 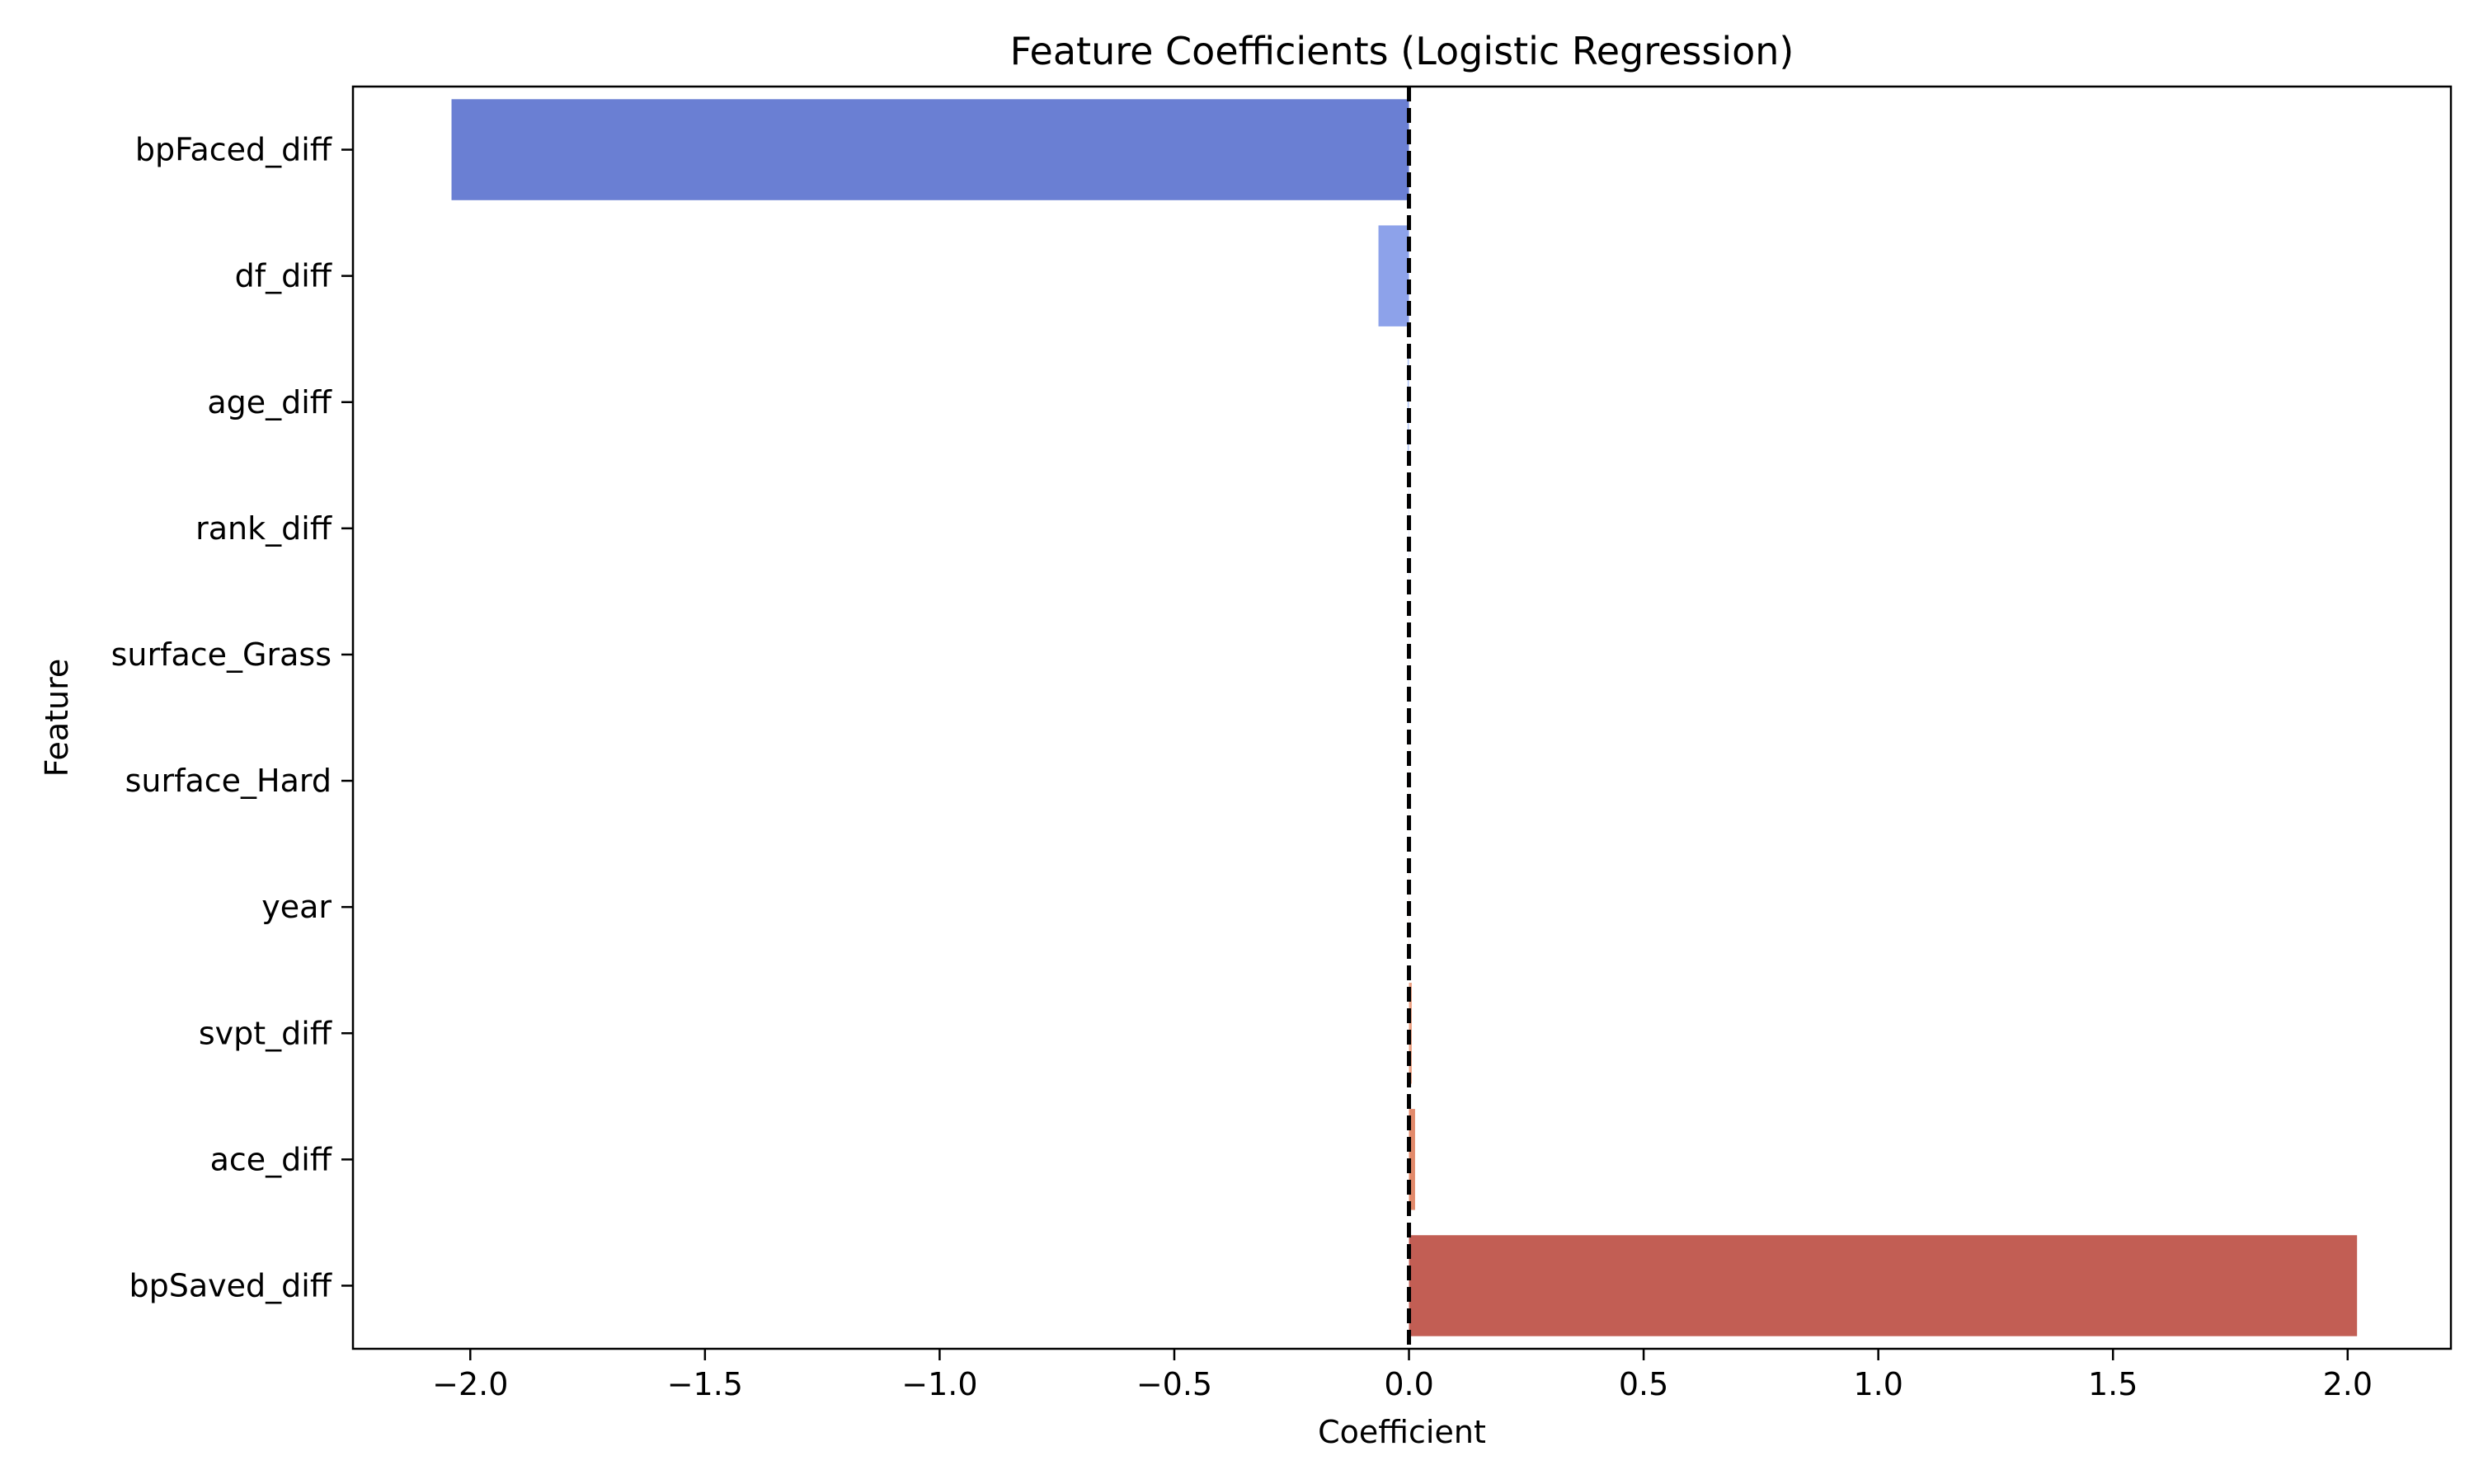 What do you see at coordinates (470, 1384) in the screenshot?
I see `x-tick-label: −2.0` at bounding box center [470, 1384].